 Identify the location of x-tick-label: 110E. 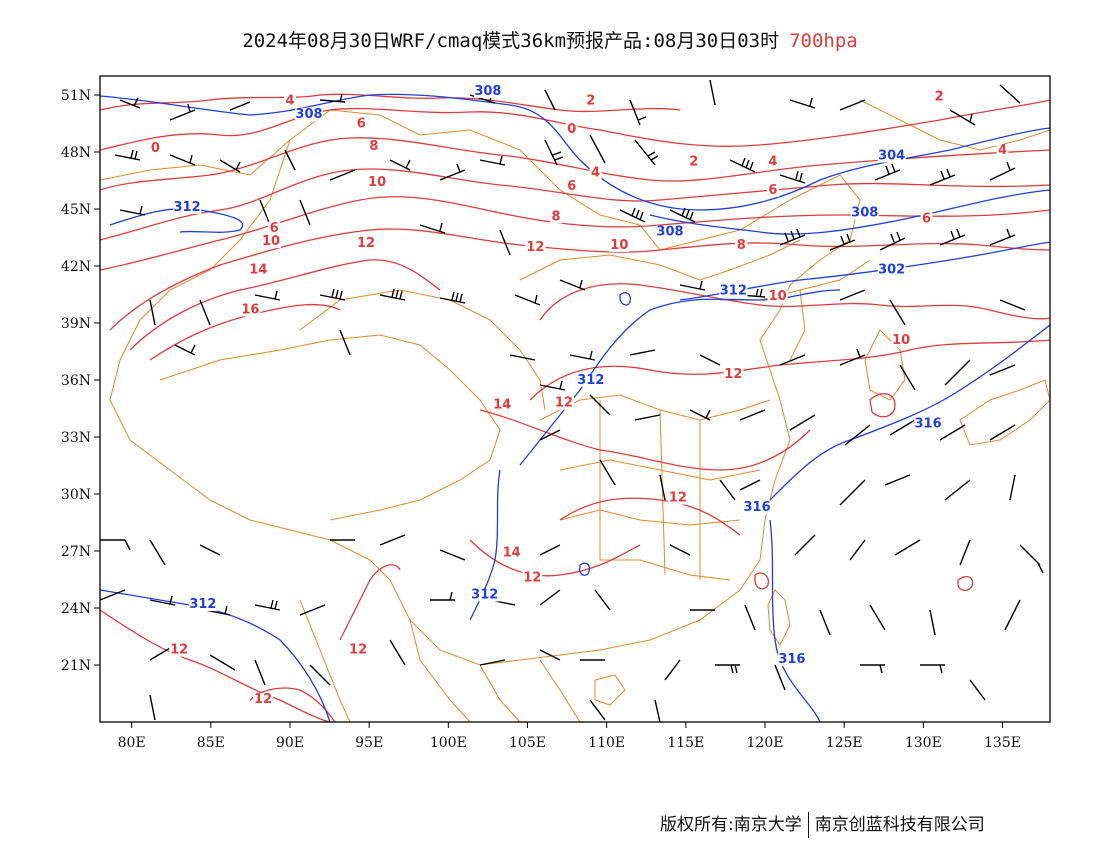
(606, 743).